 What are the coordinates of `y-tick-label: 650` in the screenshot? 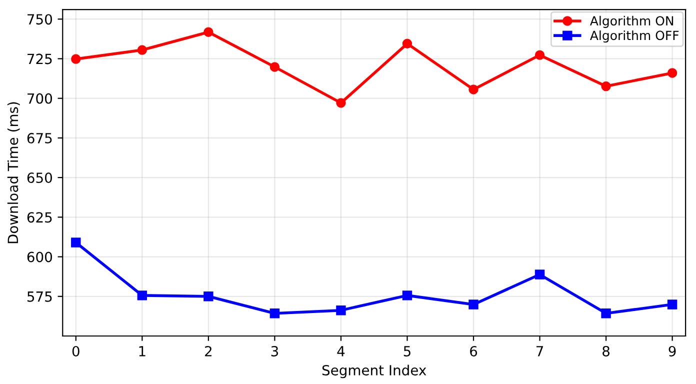 It's located at (39, 178).